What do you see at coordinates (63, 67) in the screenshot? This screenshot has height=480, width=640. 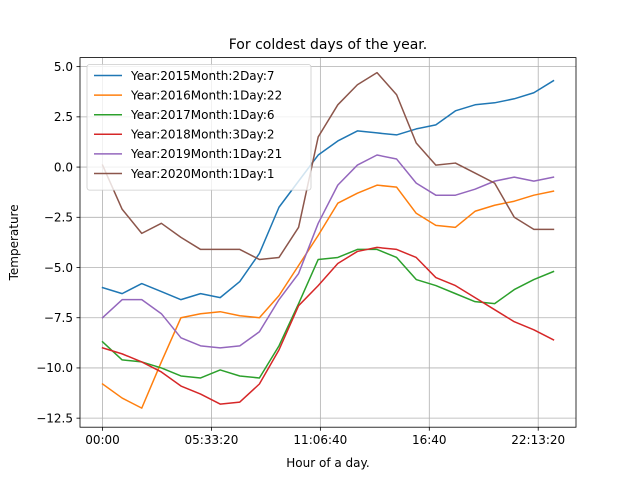 I see `y-tick-label: 5.0` at bounding box center [63, 67].